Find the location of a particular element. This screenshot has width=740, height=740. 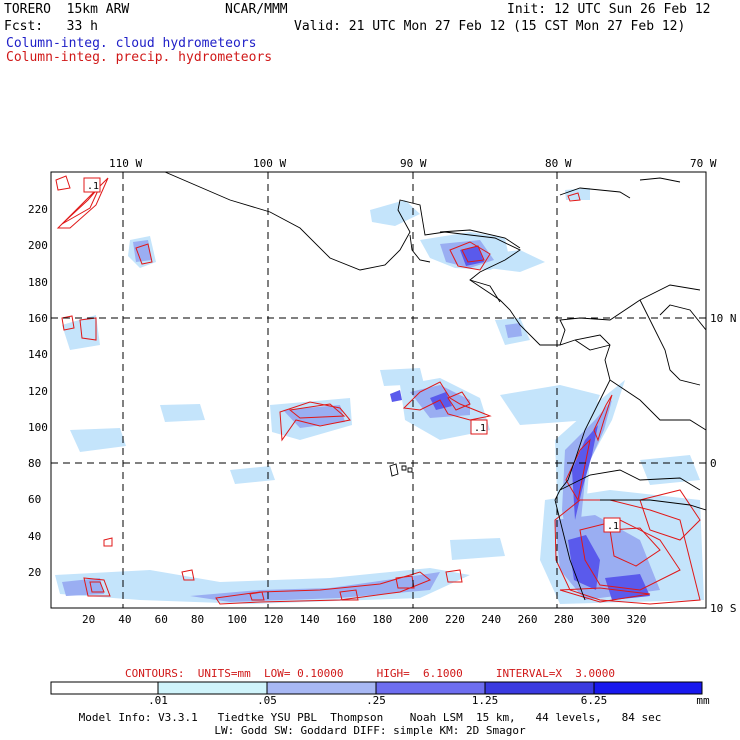

x-tick-label: 40 is located at coordinates (125, 619).